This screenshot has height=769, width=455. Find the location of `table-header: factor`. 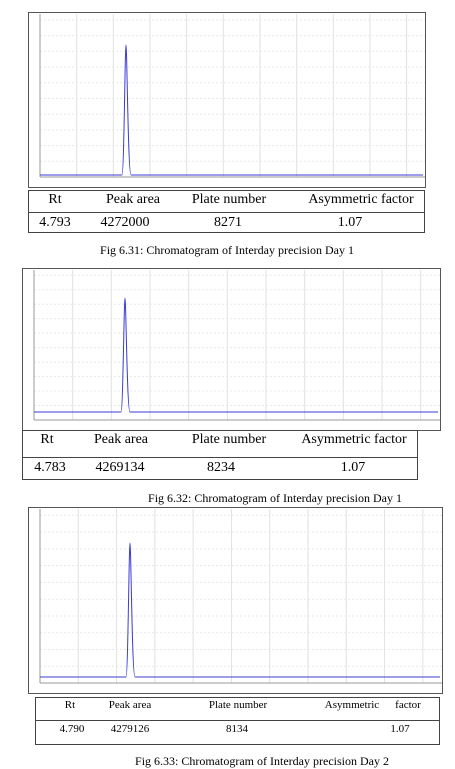

table-header: factor is located at coordinates (408, 705).